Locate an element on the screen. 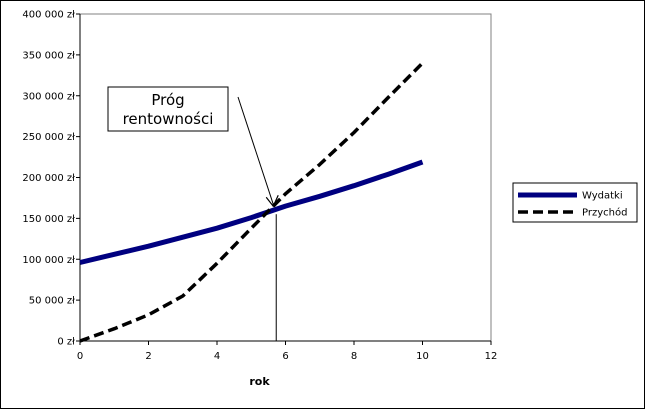 This screenshot has width=645, height=409. x-tick-label: 2 is located at coordinates (148, 356).